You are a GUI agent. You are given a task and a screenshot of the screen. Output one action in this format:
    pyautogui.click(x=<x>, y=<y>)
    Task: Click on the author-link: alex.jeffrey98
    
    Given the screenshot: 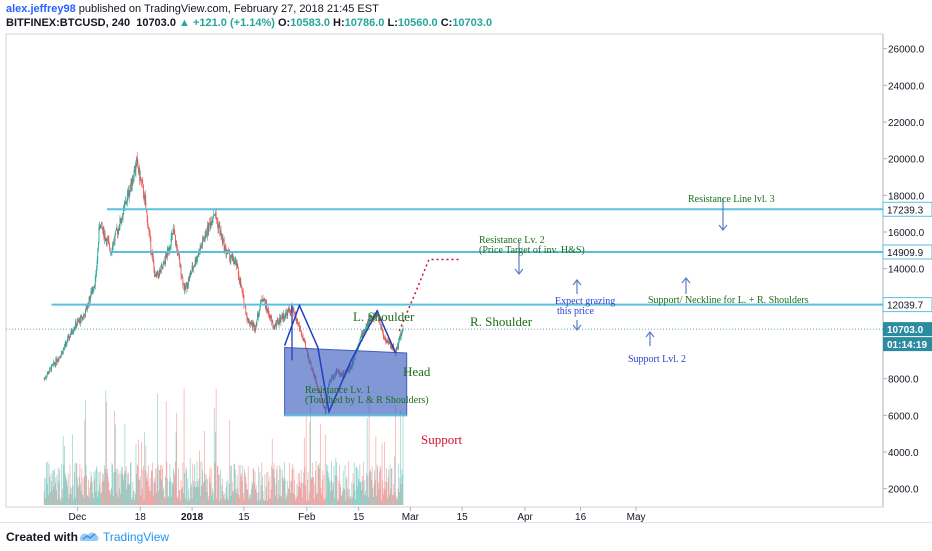 What is the action you would take?
    pyautogui.click(x=41, y=9)
    